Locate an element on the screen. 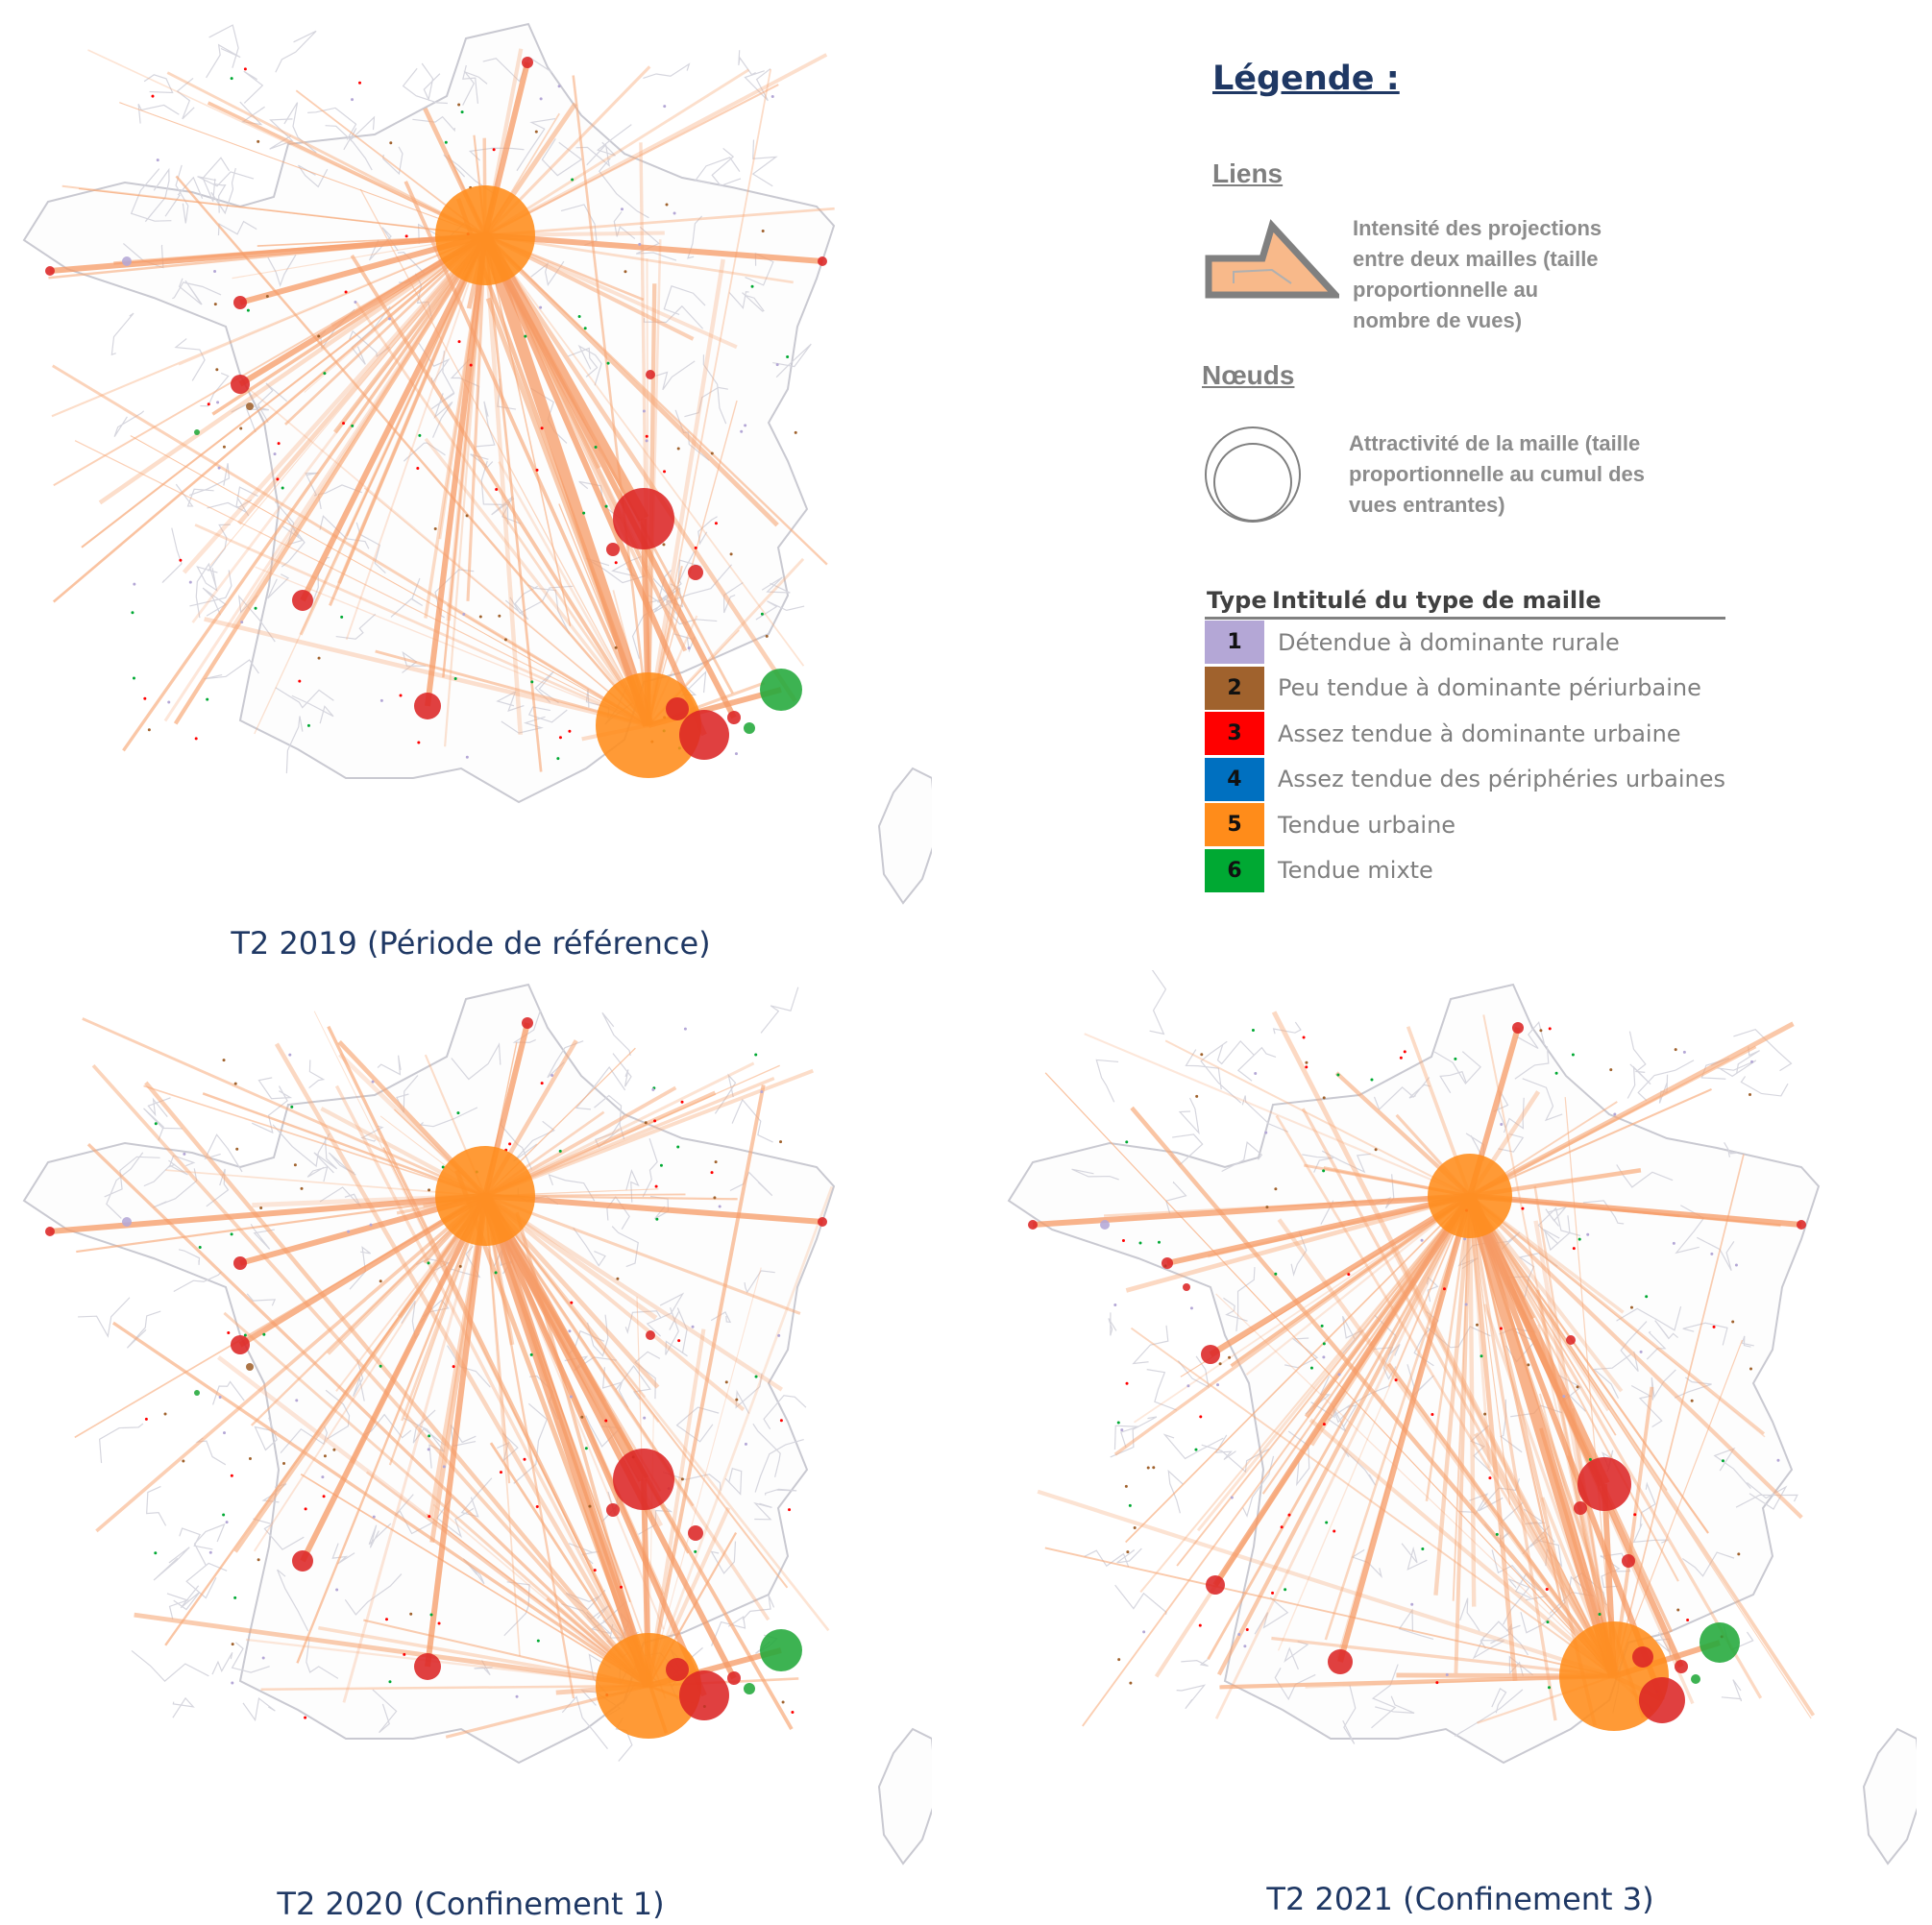  type-label: Peu tendue à dominante périurbaine is located at coordinates (1489, 688).